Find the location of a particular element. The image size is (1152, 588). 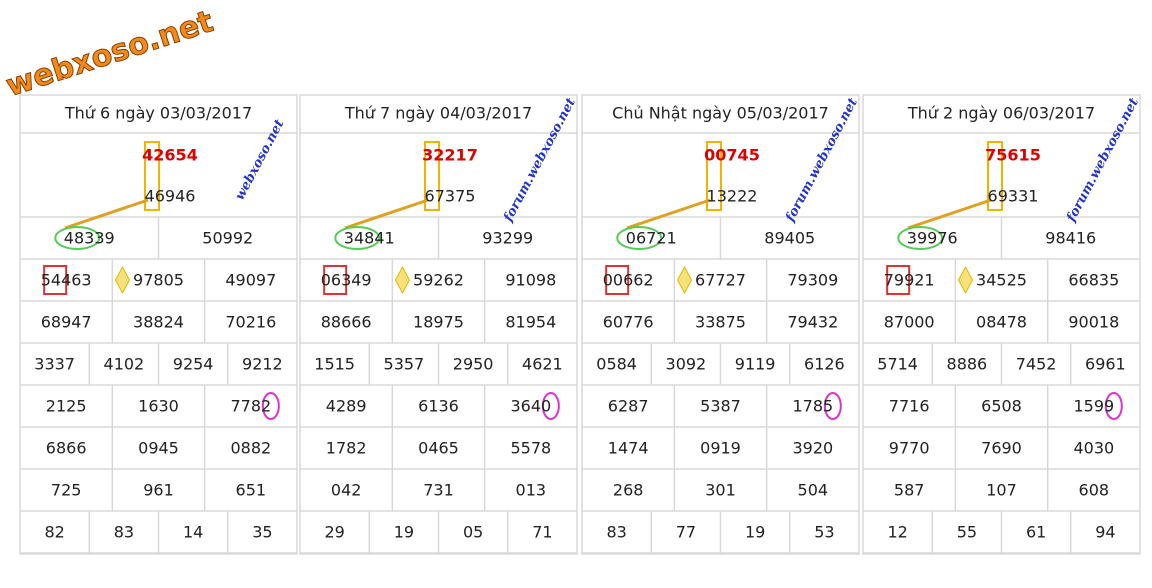

prize-number: 504 is located at coordinates (813, 490).